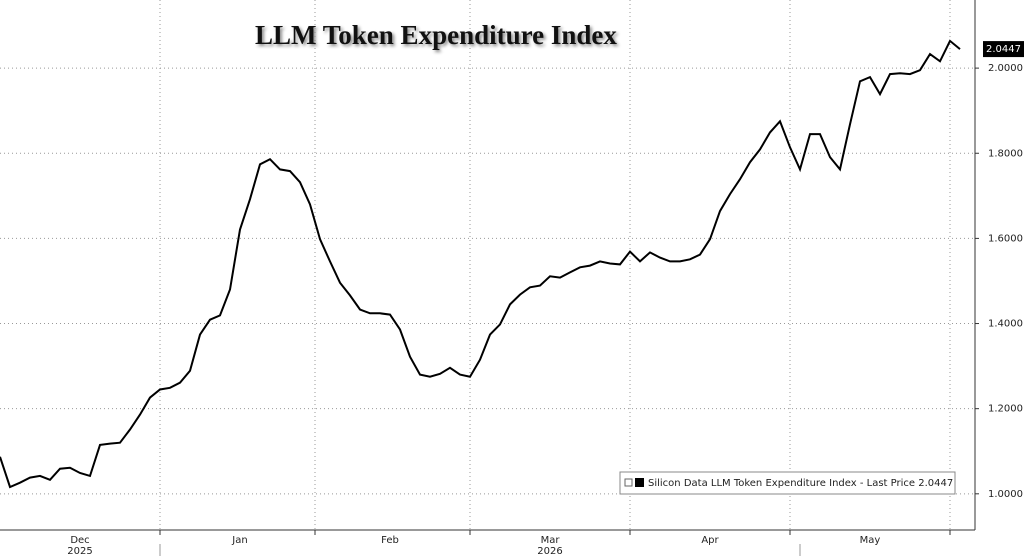 The width and height of the screenshot is (1024, 556). I want to click on last-price-box, so click(1003, 49).